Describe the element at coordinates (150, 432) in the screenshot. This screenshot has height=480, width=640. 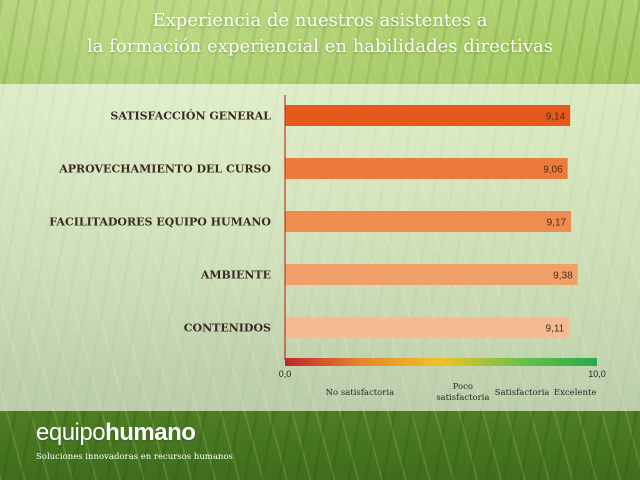
I see `brand-name-bold: humano` at that location.